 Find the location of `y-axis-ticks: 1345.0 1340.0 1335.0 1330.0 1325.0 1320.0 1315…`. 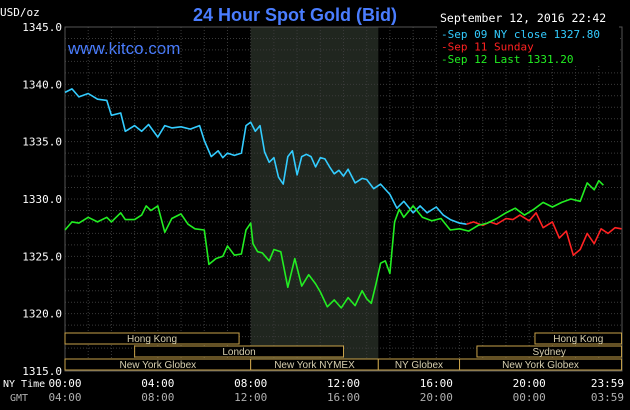

y-axis-ticks: 1345.0 1340.0 1335.0 1330.0 1325.0 1320.0 1315… is located at coordinates (42, 199).